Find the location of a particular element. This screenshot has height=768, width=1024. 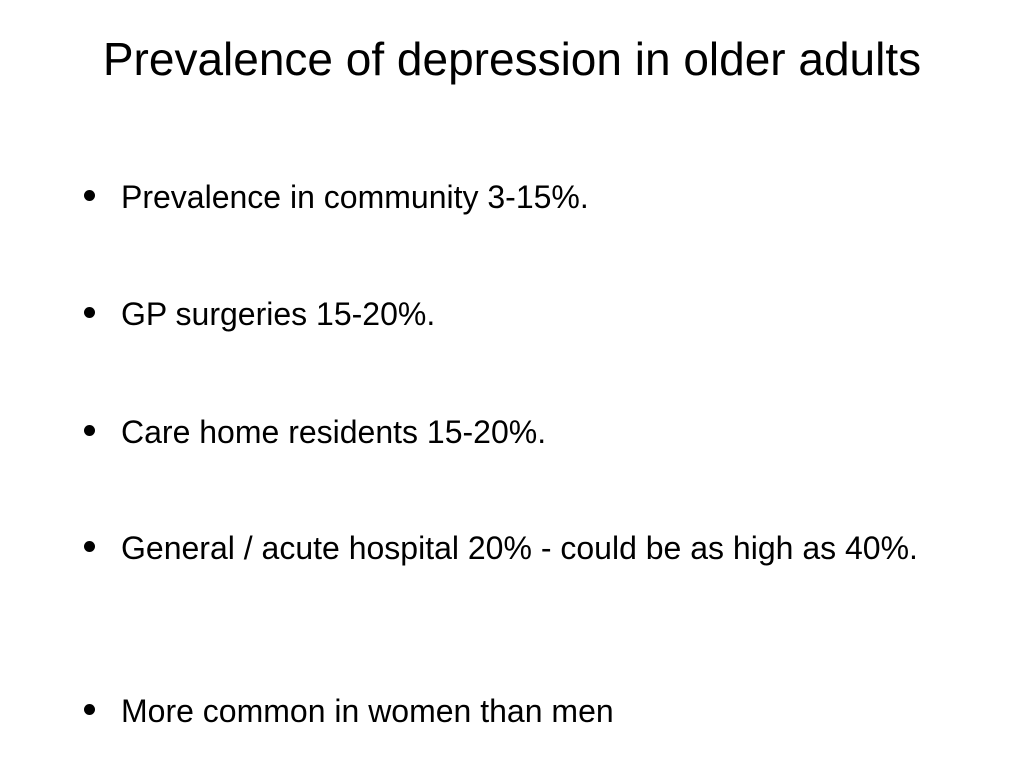

bullet-text: Care home residents 15-20%. is located at coordinates (334, 432).